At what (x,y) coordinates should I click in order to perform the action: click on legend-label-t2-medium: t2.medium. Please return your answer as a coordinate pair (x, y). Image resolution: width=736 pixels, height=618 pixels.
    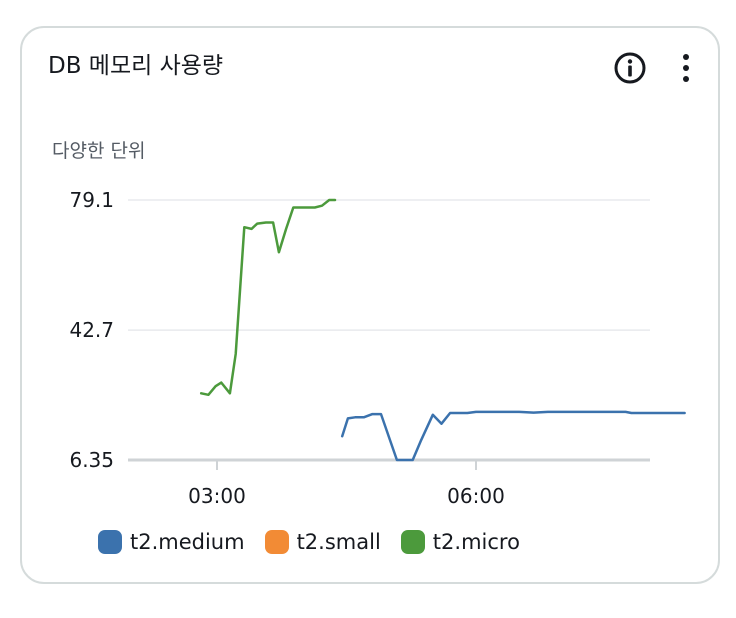
    Looking at the image, I should click on (187, 542).